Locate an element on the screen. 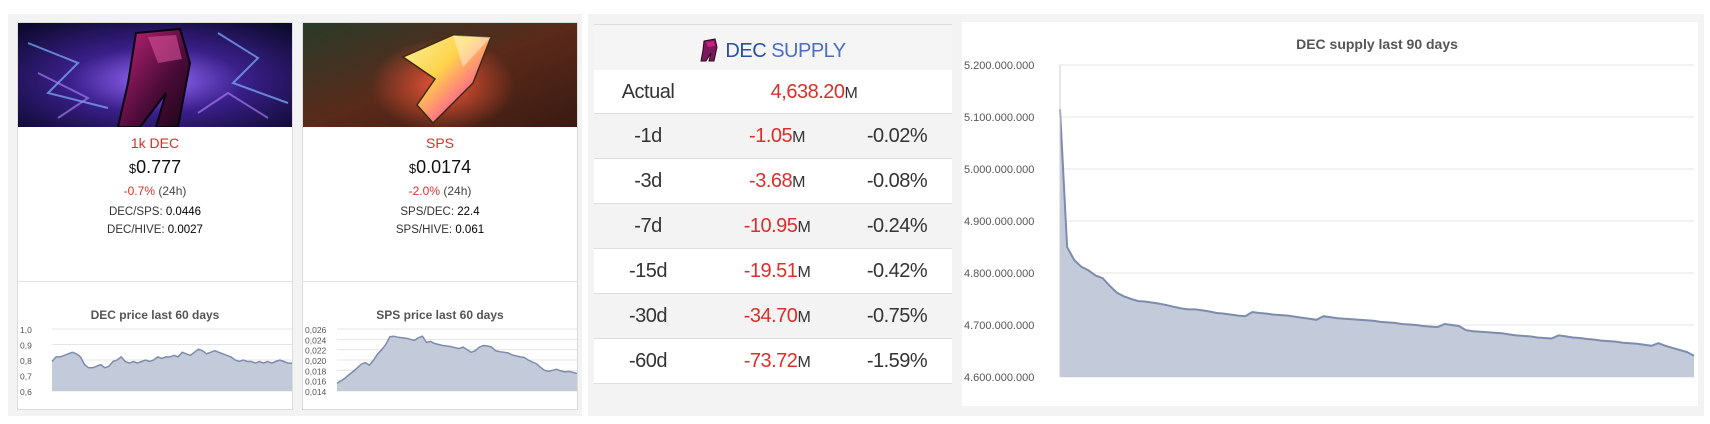 This screenshot has height=424, width=1710. dec-token-name: 1k DEC is located at coordinates (155, 143).